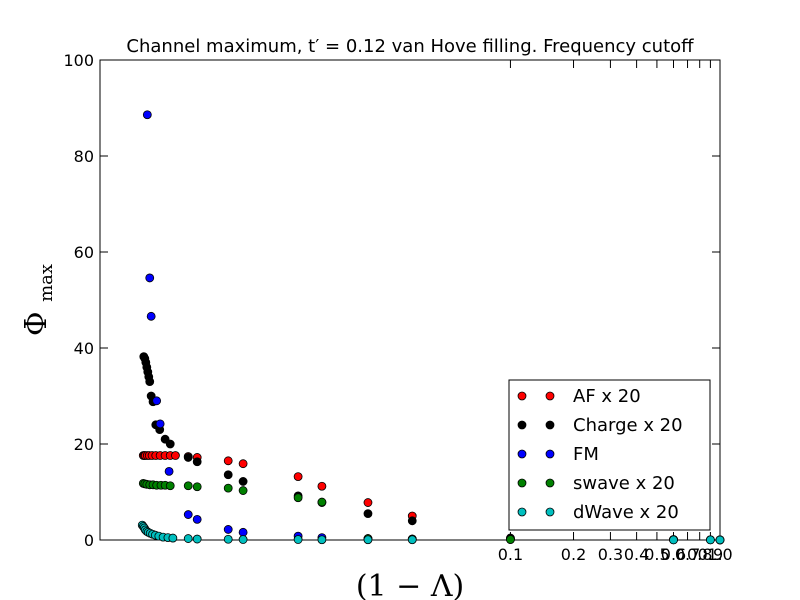 This screenshot has width=800, height=600. What do you see at coordinates (46, 283) in the screenshot?
I see `y-axis-label-sub: max` at bounding box center [46, 283].